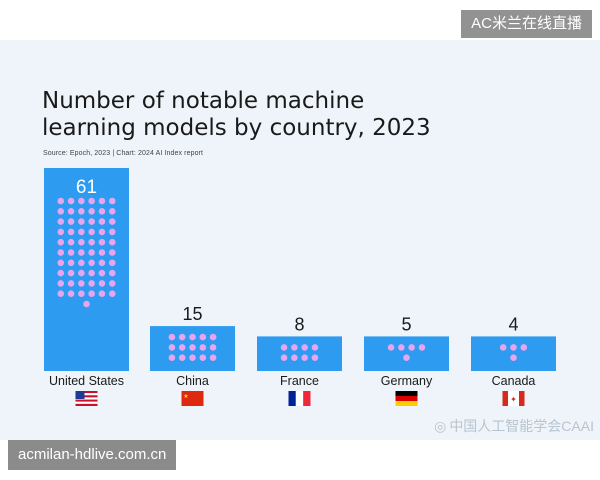  Describe the element at coordinates (192, 314) in the screenshot. I see `value-label: 15` at that location.